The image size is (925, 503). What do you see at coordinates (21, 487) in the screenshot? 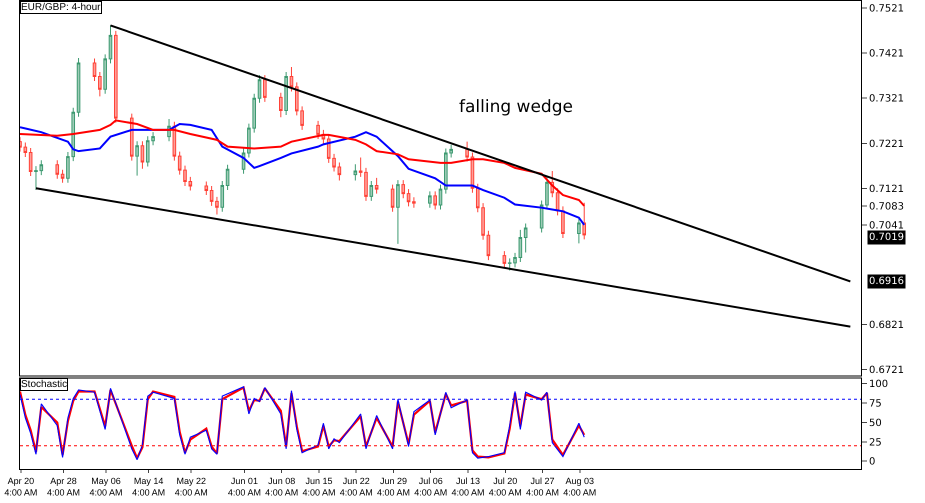
I see `x-tick-label: Apr 20 4:00 AM` at bounding box center [21, 487].